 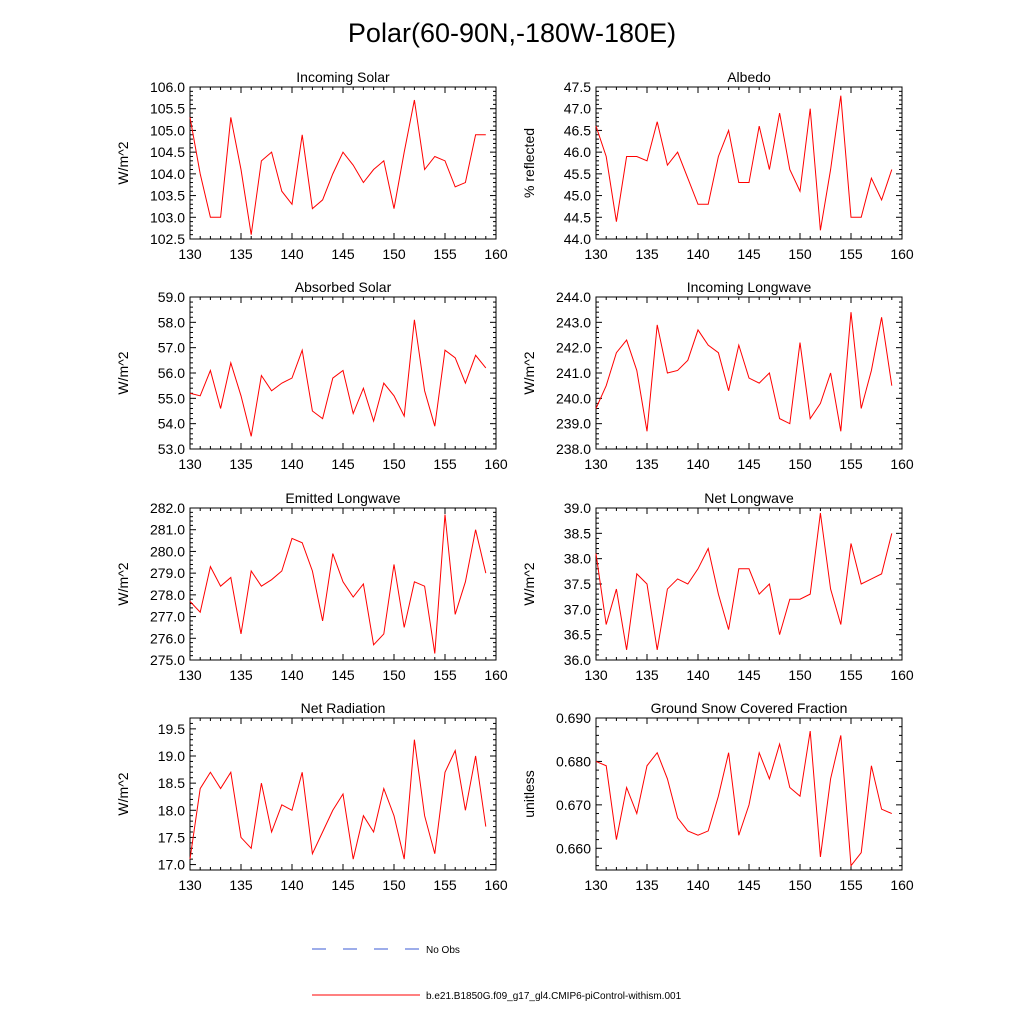 I want to click on chart-net-longwave-ytick-label: 38.5, so click(x=577, y=533).